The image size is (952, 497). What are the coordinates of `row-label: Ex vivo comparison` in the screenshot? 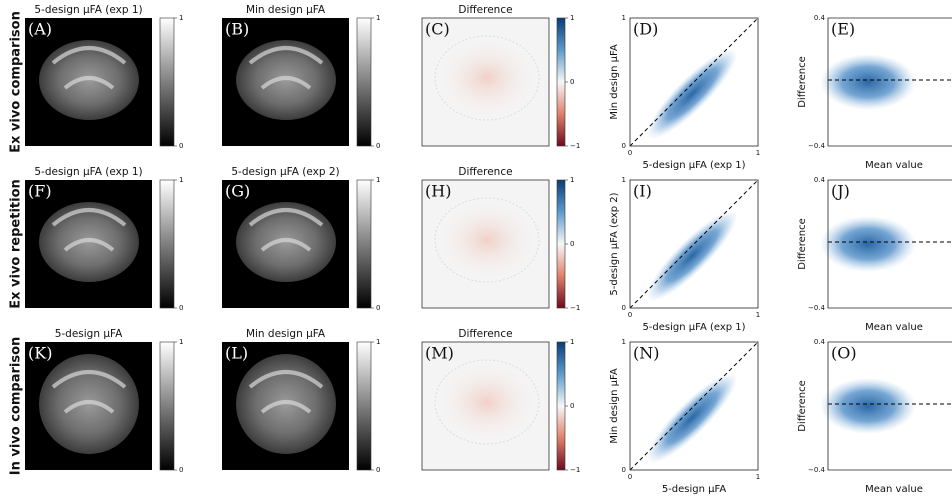 It's located at (16, 82).